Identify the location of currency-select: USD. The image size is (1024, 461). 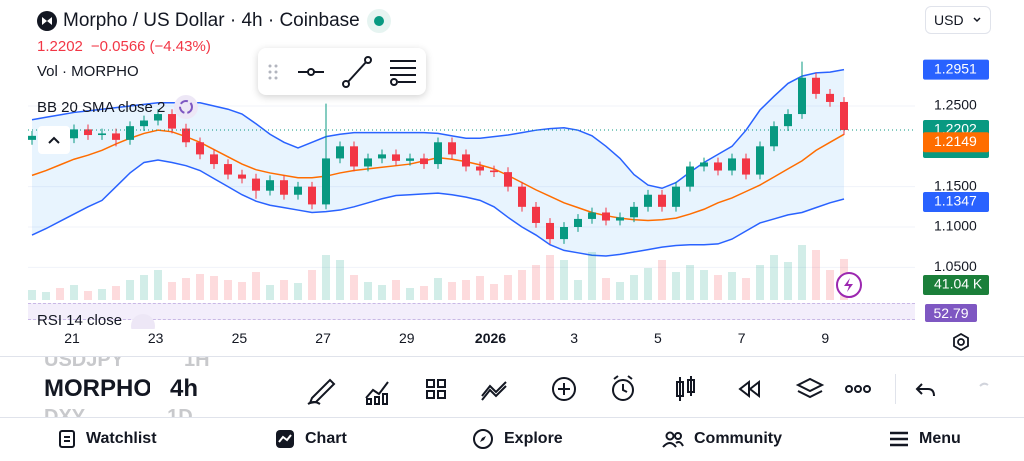
(958, 20).